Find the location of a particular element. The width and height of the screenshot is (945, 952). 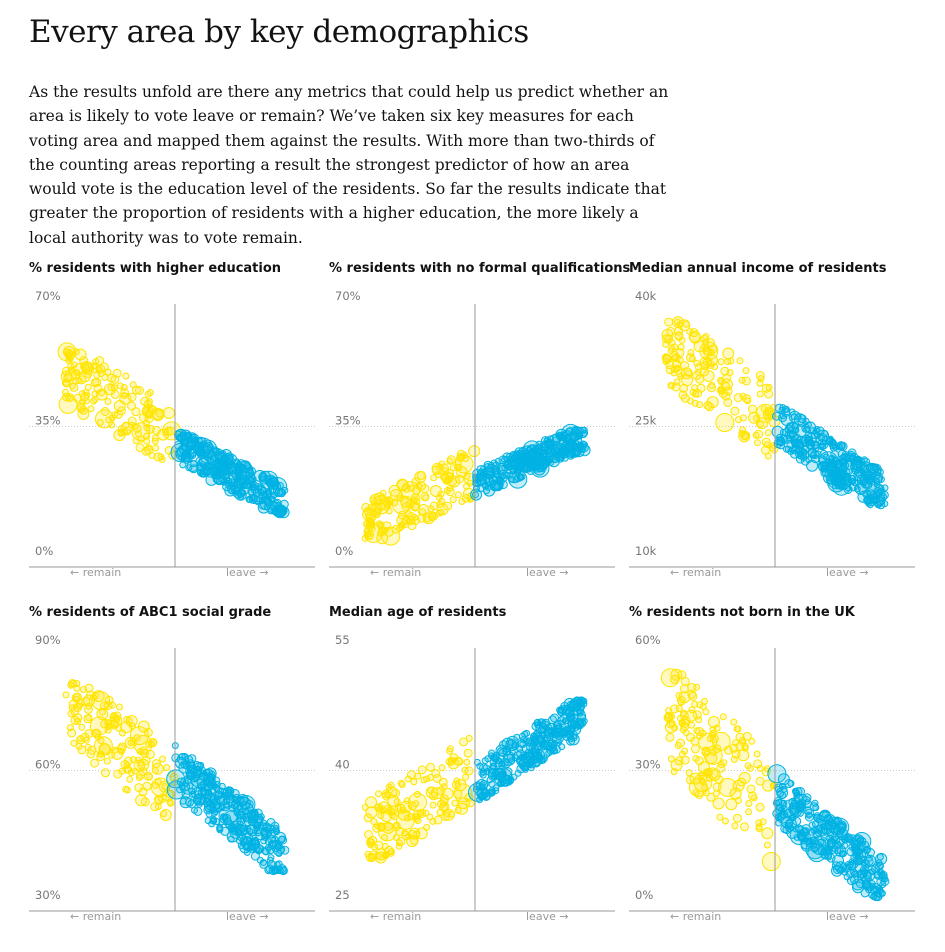

y-tick-label: 35% is located at coordinates (348, 421).